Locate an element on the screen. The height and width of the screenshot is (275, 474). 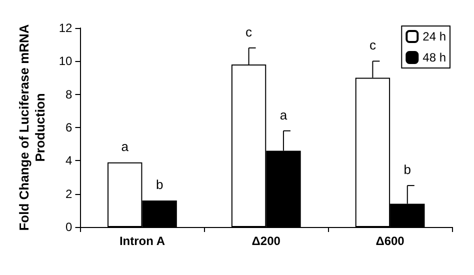
y-tick-label: 6 is located at coordinates (69, 127).